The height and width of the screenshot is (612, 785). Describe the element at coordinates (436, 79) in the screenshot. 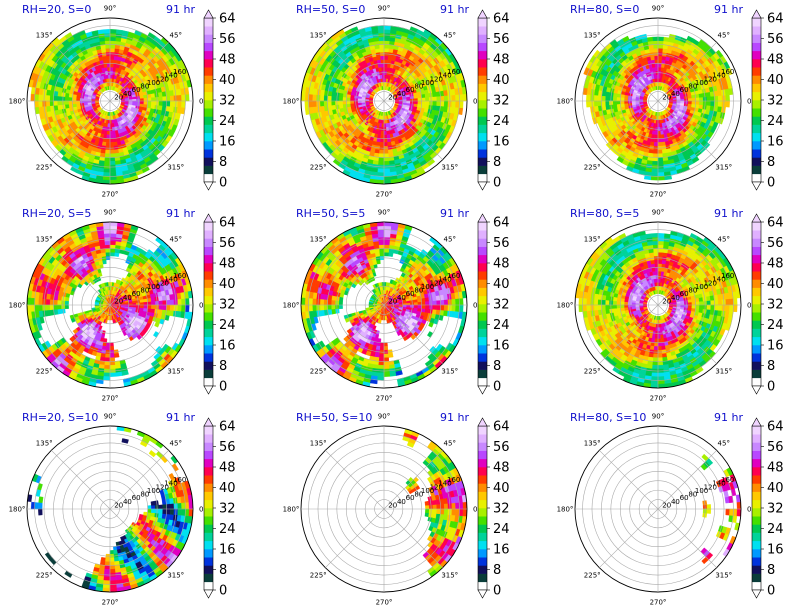

I see `radial-tick-label: 120` at that location.